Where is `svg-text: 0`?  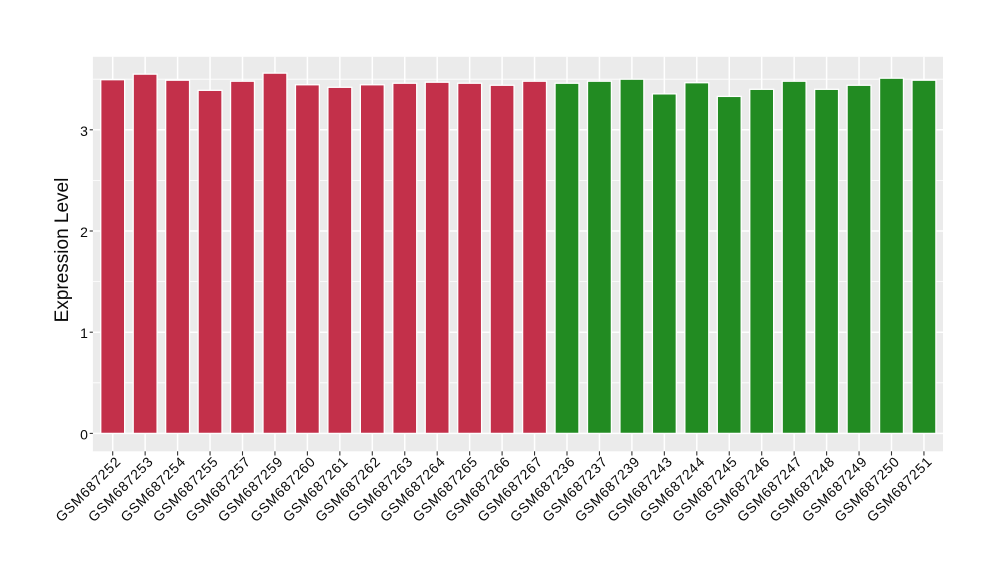 svg-text: 0 is located at coordinates (84, 434).